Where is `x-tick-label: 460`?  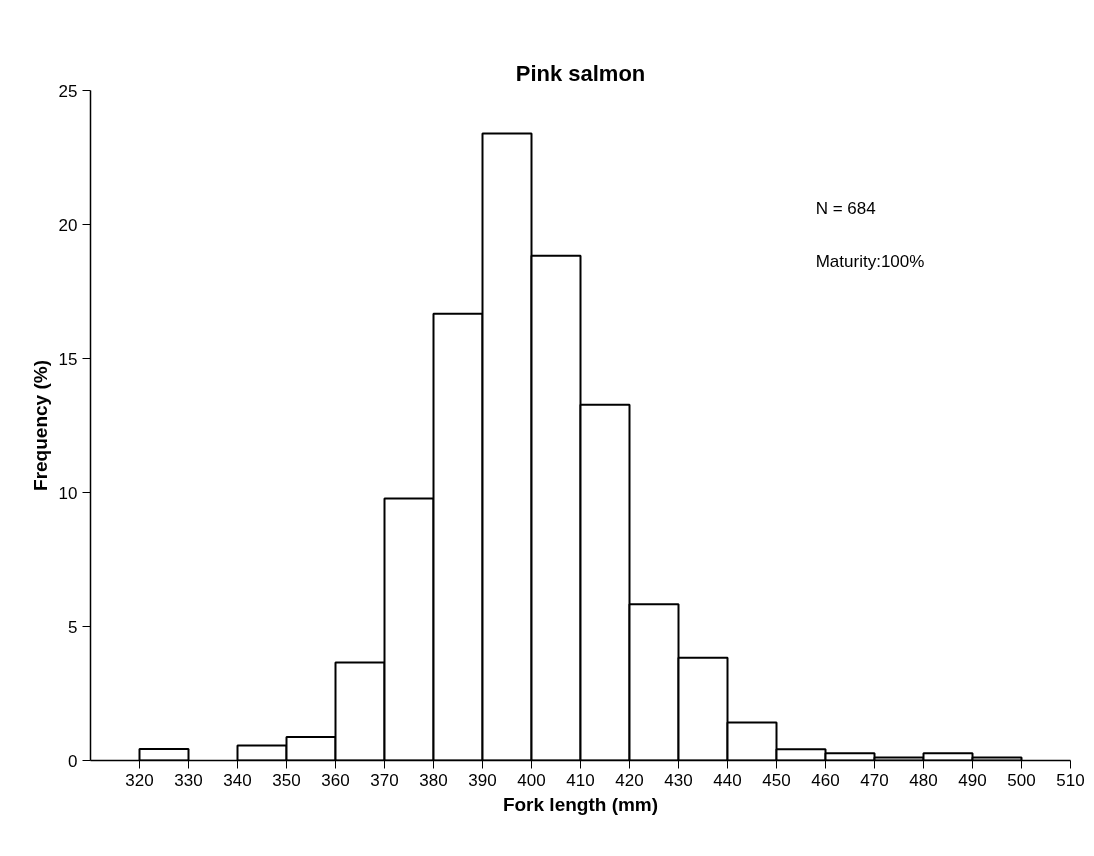
x-tick-label: 460 is located at coordinates (825, 780).